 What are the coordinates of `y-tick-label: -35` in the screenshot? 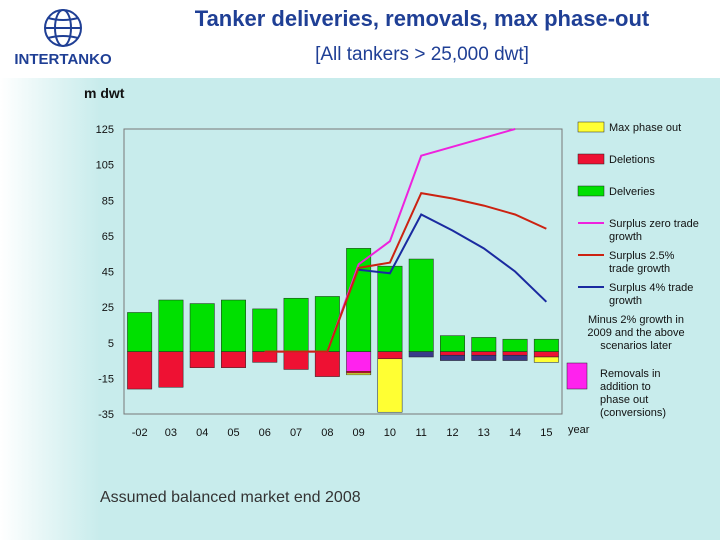 It's located at (106, 415).